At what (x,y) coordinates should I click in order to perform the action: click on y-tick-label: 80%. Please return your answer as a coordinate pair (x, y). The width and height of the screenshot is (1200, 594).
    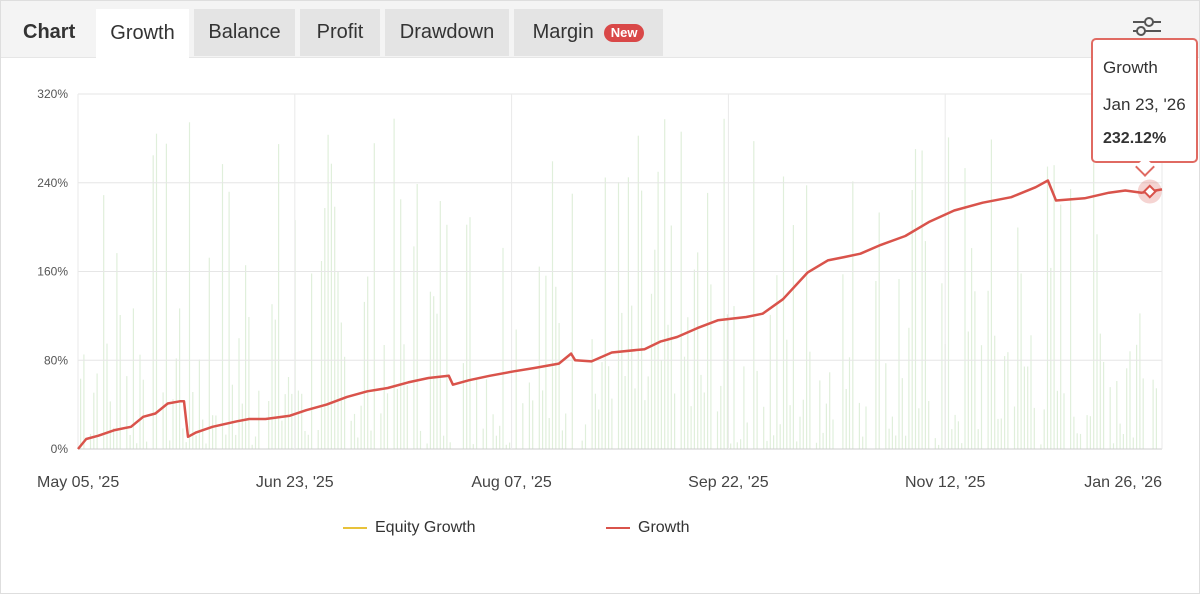
    Looking at the image, I should click on (56, 360).